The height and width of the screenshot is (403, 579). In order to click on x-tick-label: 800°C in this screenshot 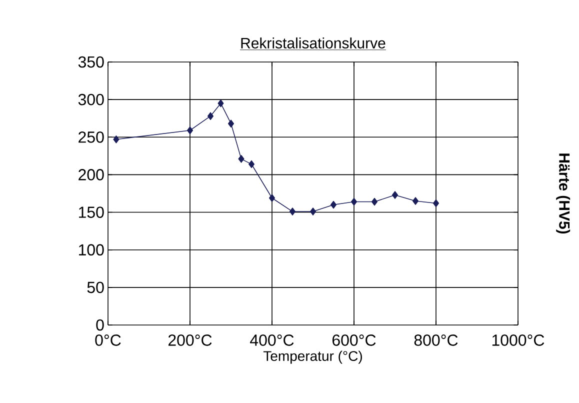, I will do `click(436, 340)`.